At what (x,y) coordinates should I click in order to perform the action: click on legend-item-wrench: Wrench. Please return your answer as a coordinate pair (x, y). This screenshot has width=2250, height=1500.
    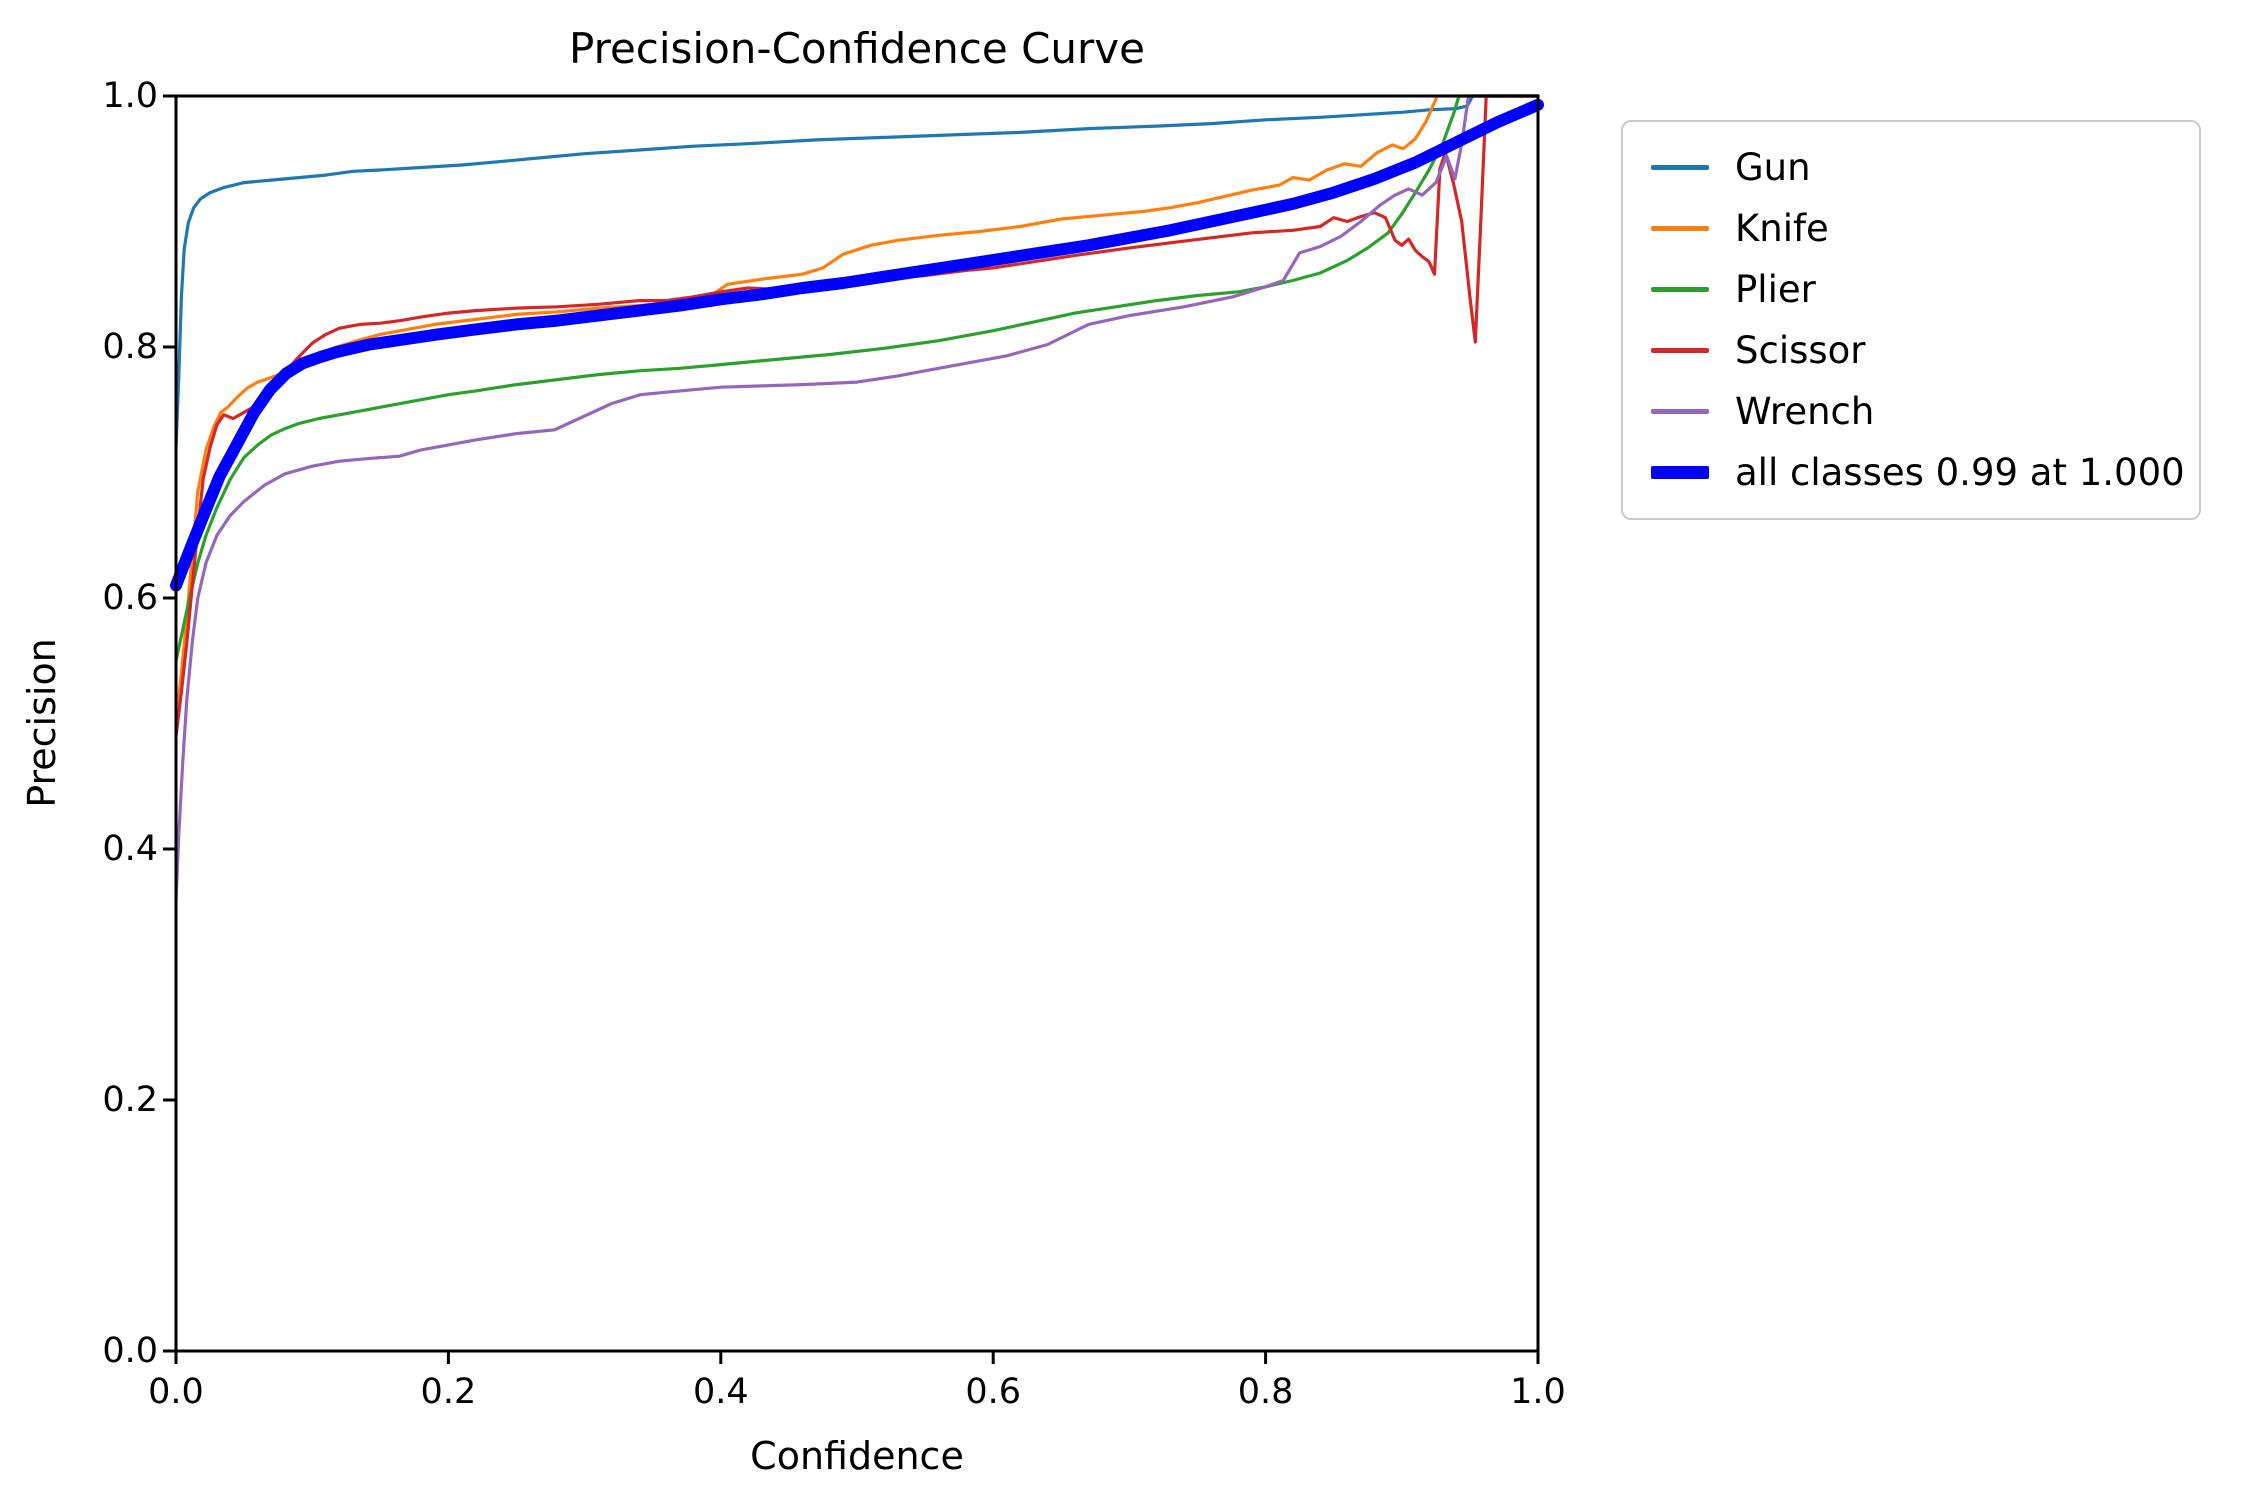
    Looking at the image, I should click on (1911, 411).